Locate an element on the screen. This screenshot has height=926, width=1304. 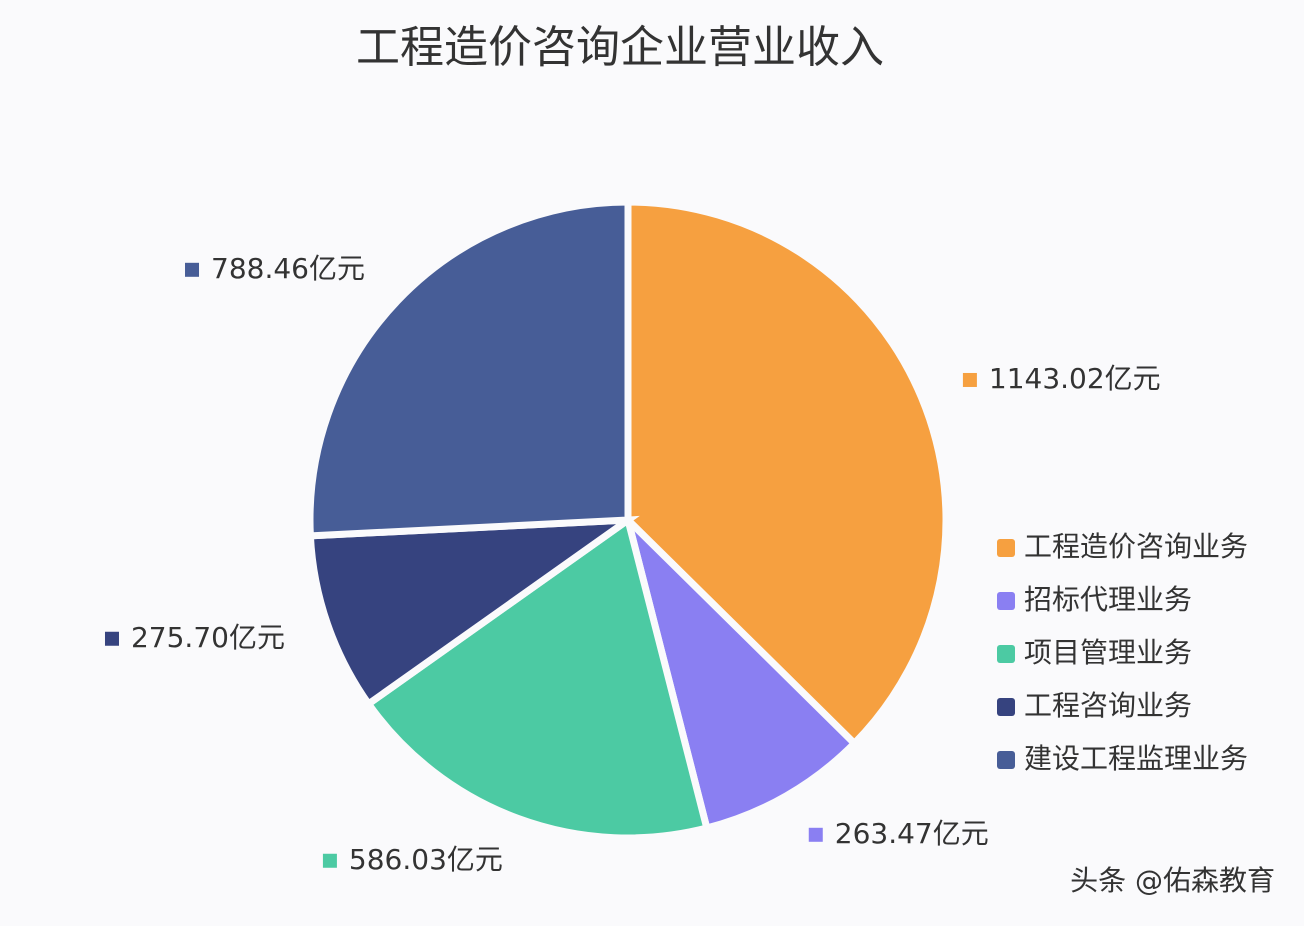
legend-label: 建设工程监理业务 is located at coordinates (1136, 758).